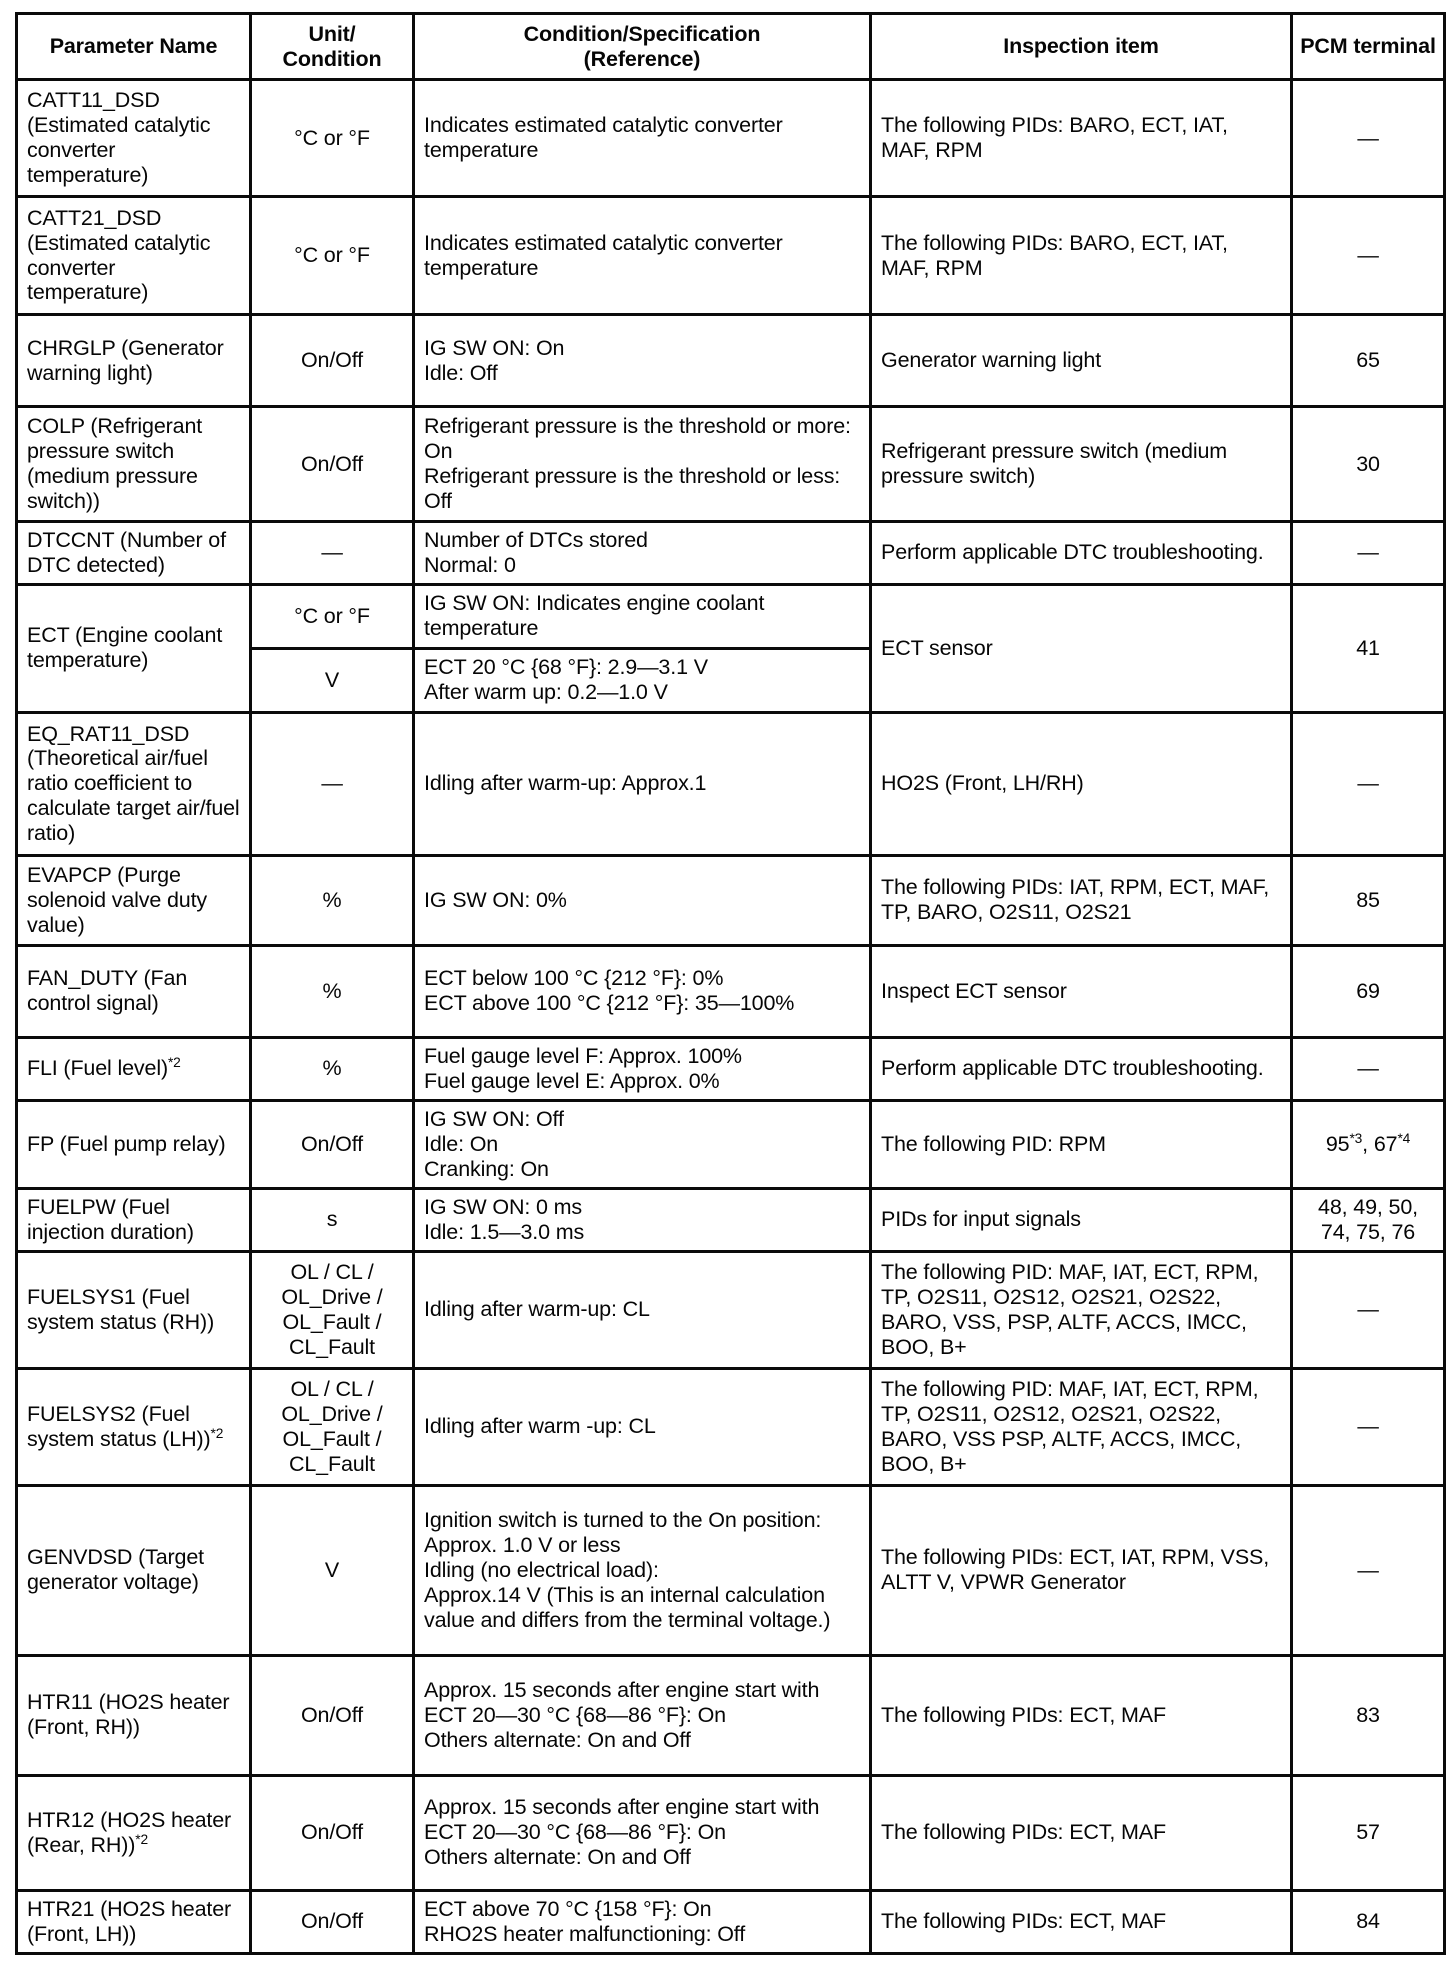 Image resolution: width=1456 pixels, height=1975 pixels. What do you see at coordinates (1368, 1921) in the screenshot?
I see `terminal-cell: 84` at bounding box center [1368, 1921].